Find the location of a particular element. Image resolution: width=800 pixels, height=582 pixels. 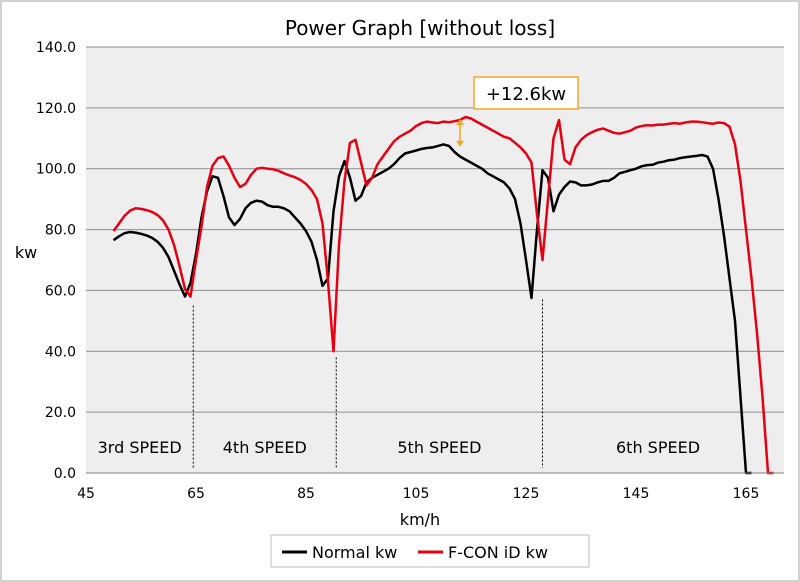

chart-title: Power Graph [without loss] is located at coordinates (420, 28).